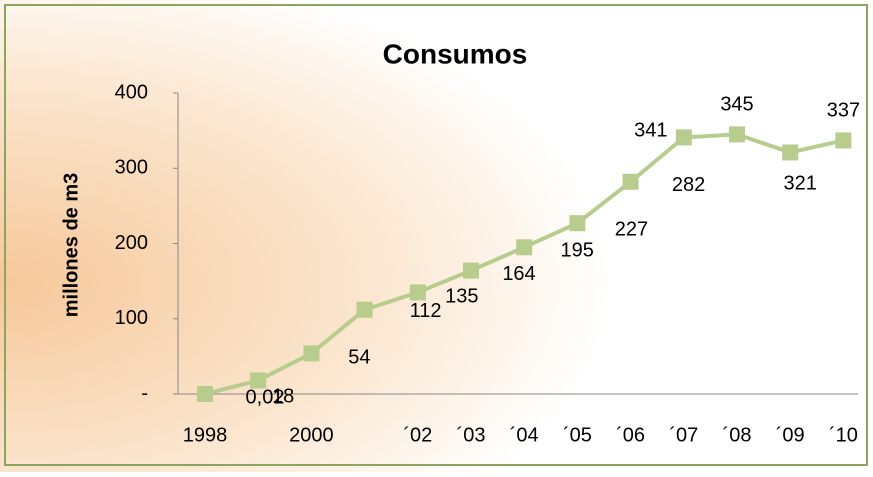 The image size is (873, 477). Describe the element at coordinates (737, 435) in the screenshot. I see `x-tick-label: ´08` at that location.